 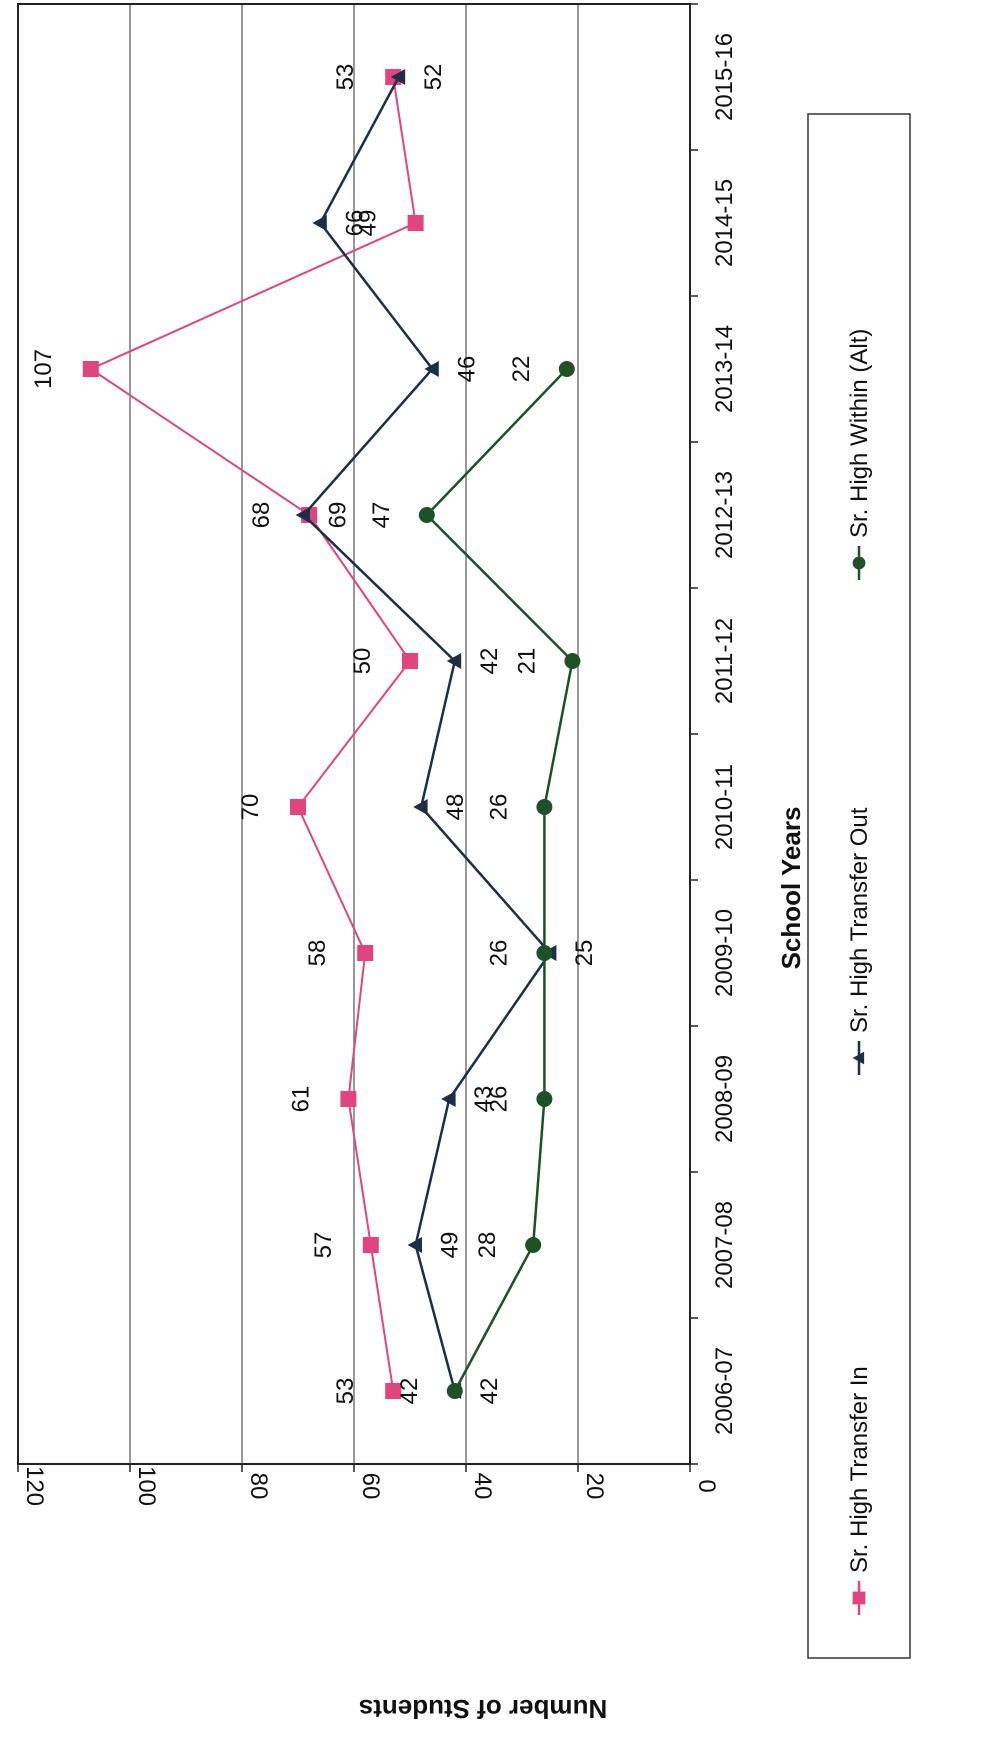 What do you see at coordinates (859, 920) in the screenshot?
I see `legend-label: Sr. High Transfer Out` at bounding box center [859, 920].